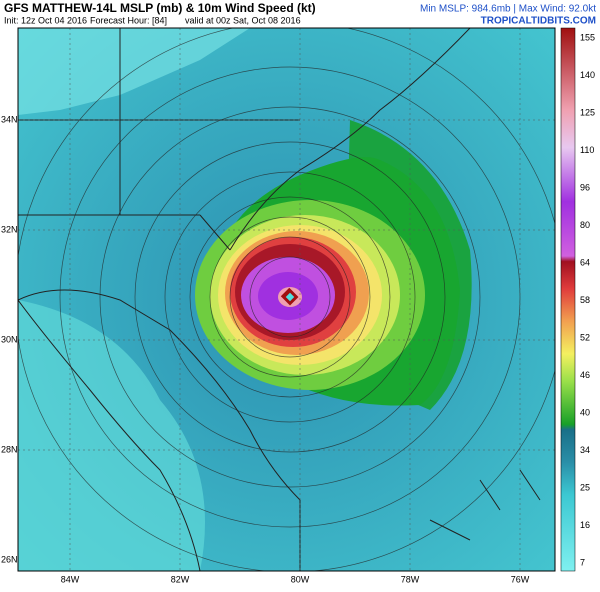 The image size is (600, 592). I want to click on lon-label: 80W, so click(300, 579).